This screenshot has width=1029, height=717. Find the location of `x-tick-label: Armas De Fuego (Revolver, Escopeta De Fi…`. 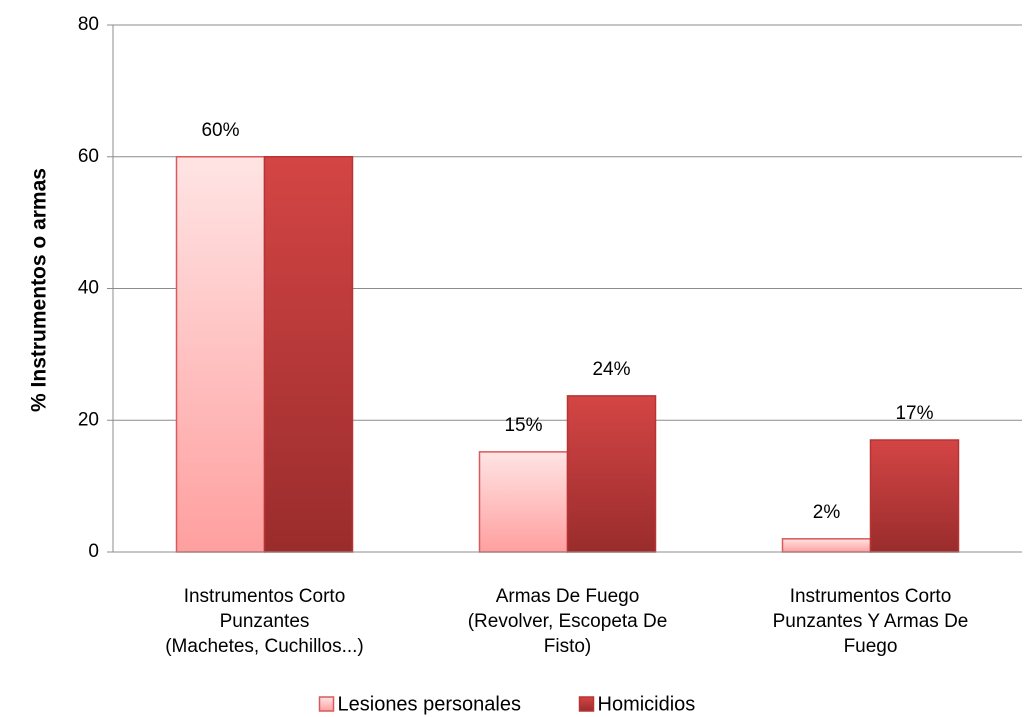

x-tick-label: Armas De Fuego (Revolver, Escopeta De Fi… is located at coordinates (567, 621).